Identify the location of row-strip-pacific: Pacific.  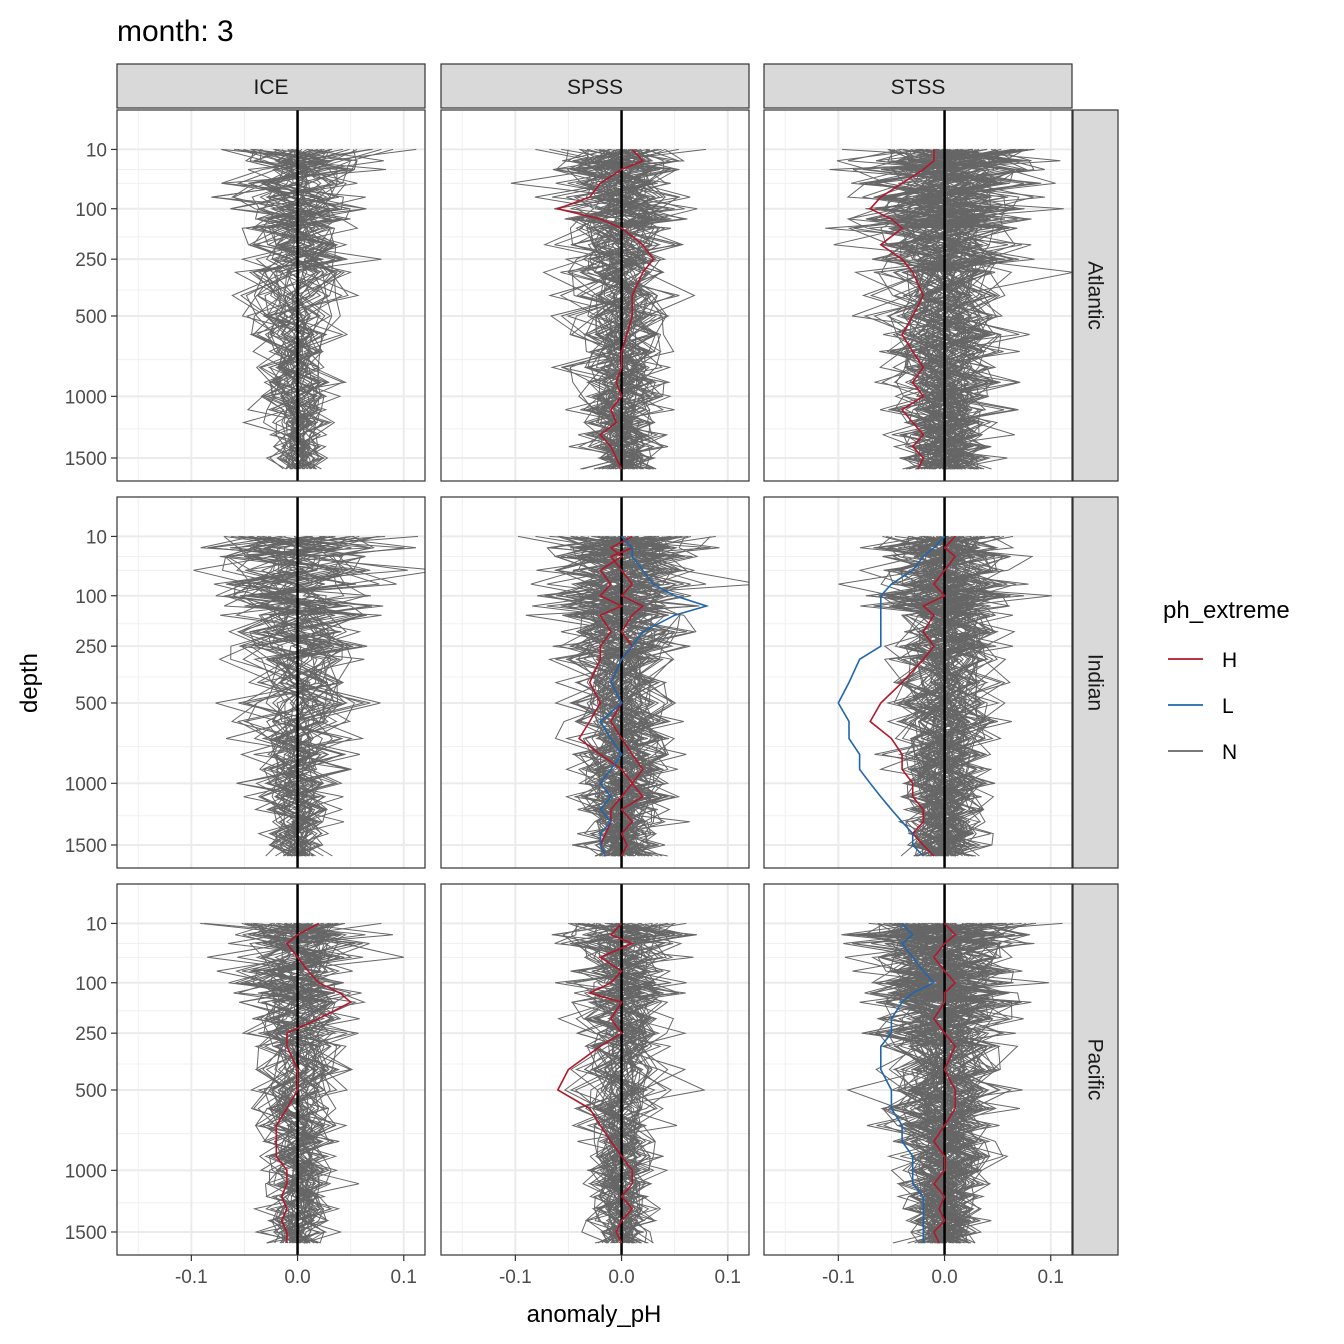
(1095, 1069).